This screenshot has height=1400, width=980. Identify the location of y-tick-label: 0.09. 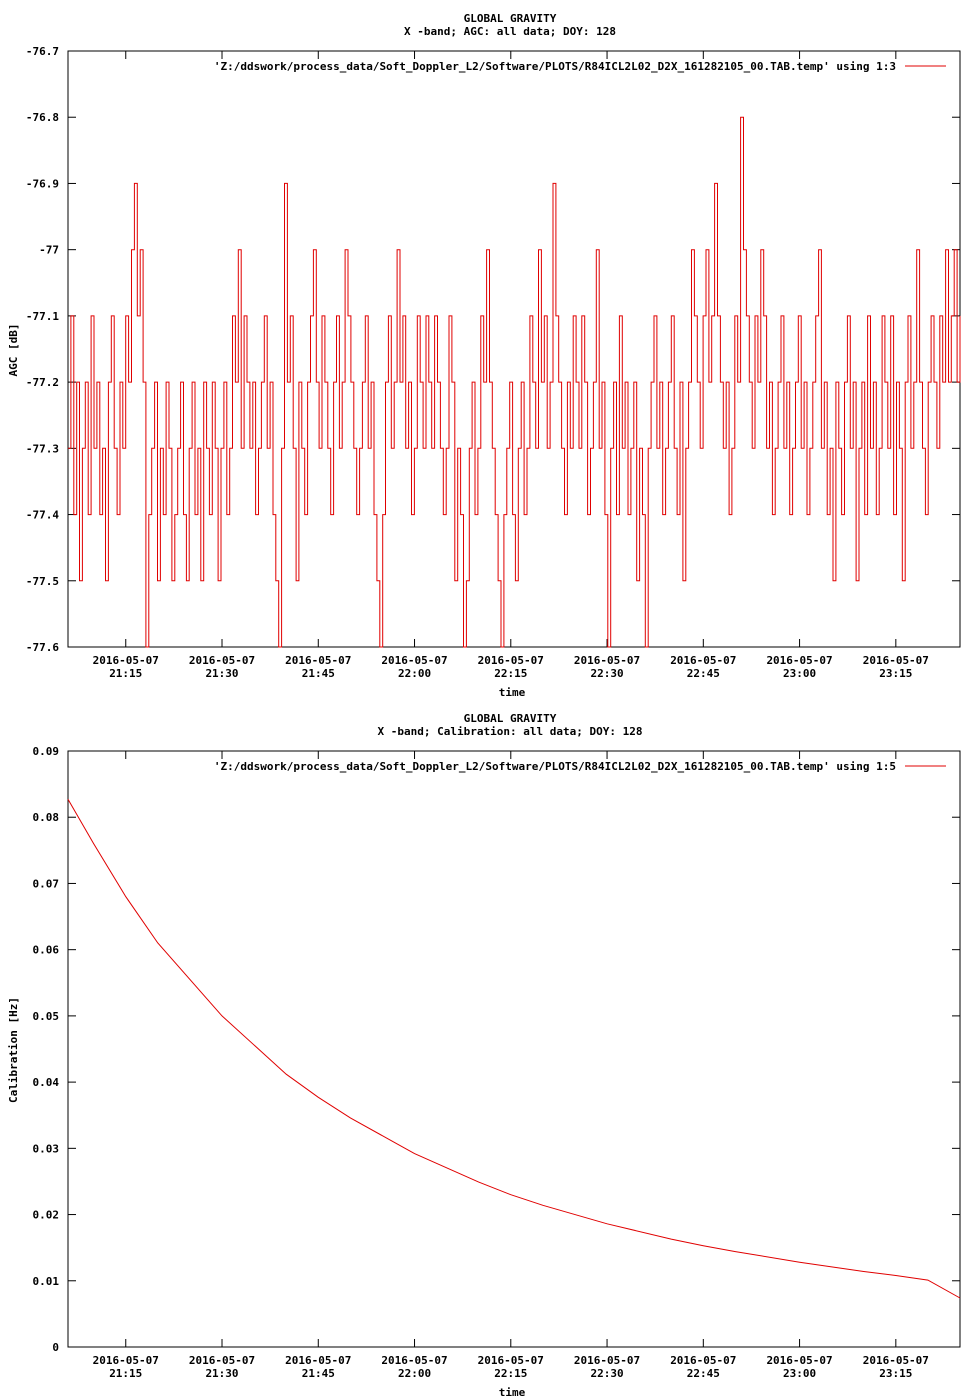
(46, 751).